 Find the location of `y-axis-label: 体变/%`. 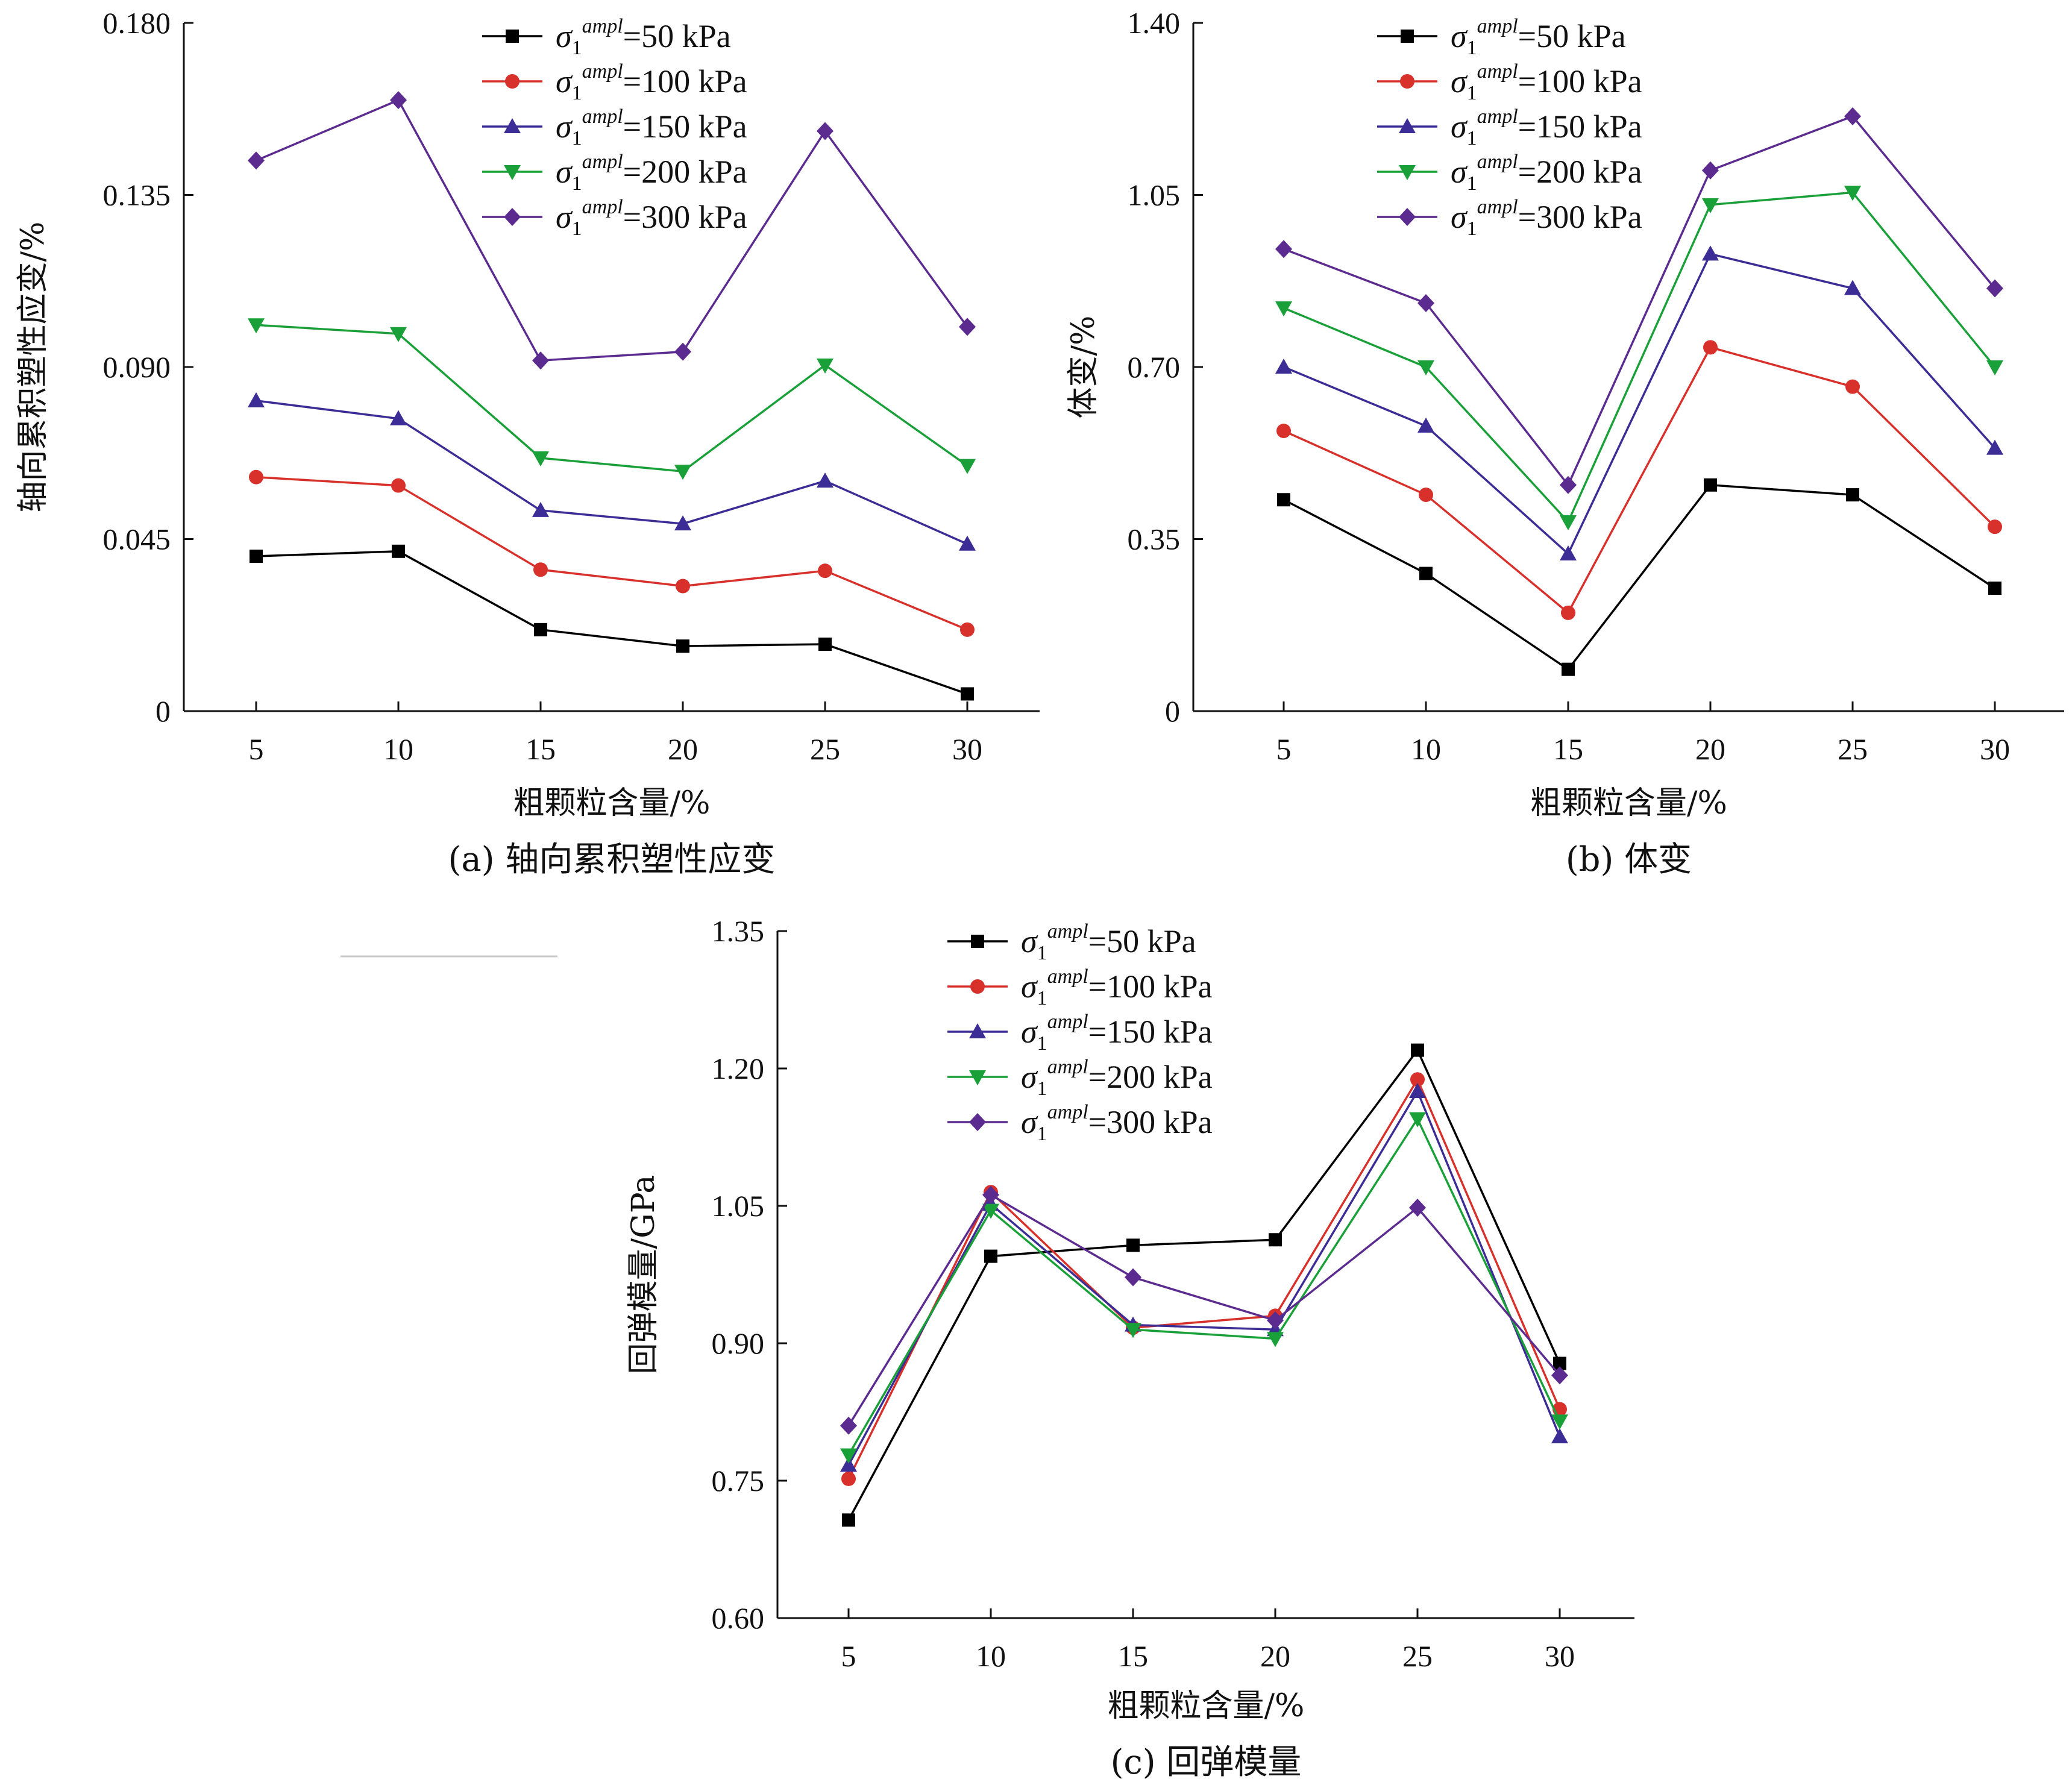

y-axis-label: 体变/% is located at coordinates (1084, 368).